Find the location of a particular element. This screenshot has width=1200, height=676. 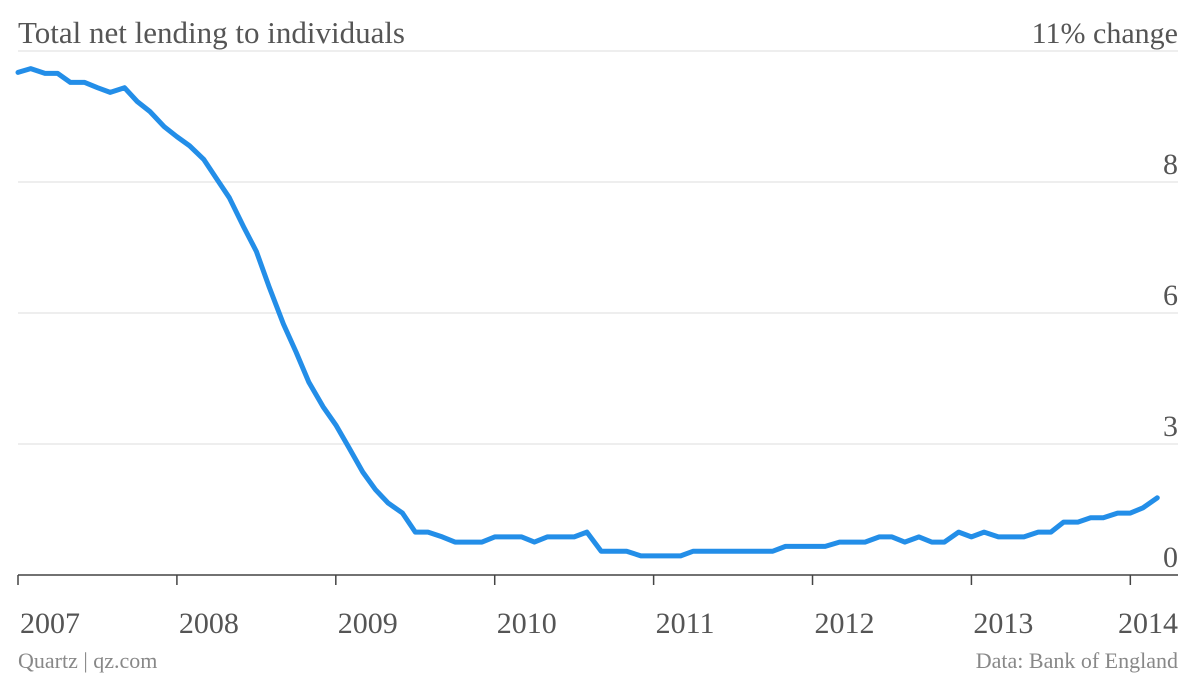

x-tick-label: 2014 is located at coordinates (1148, 623).